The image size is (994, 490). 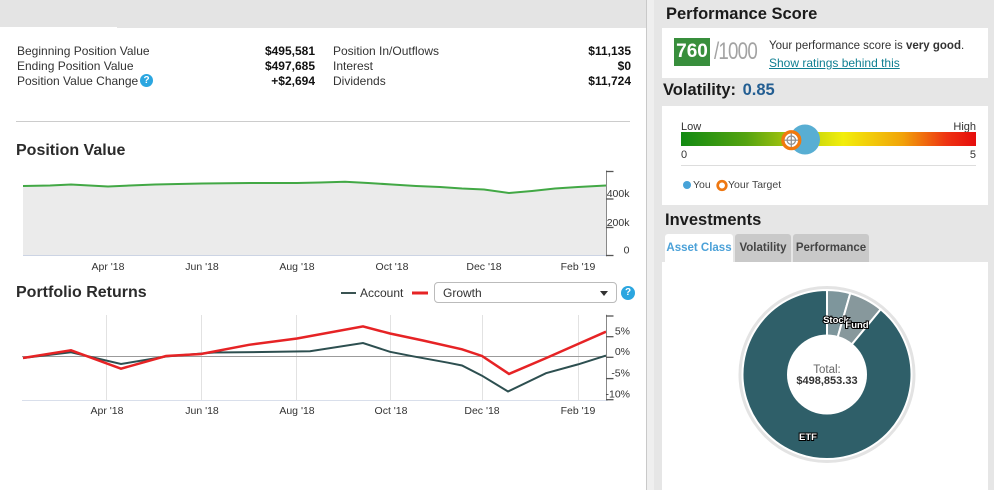 I want to click on svg-text: -5%, so click(x=620, y=374).